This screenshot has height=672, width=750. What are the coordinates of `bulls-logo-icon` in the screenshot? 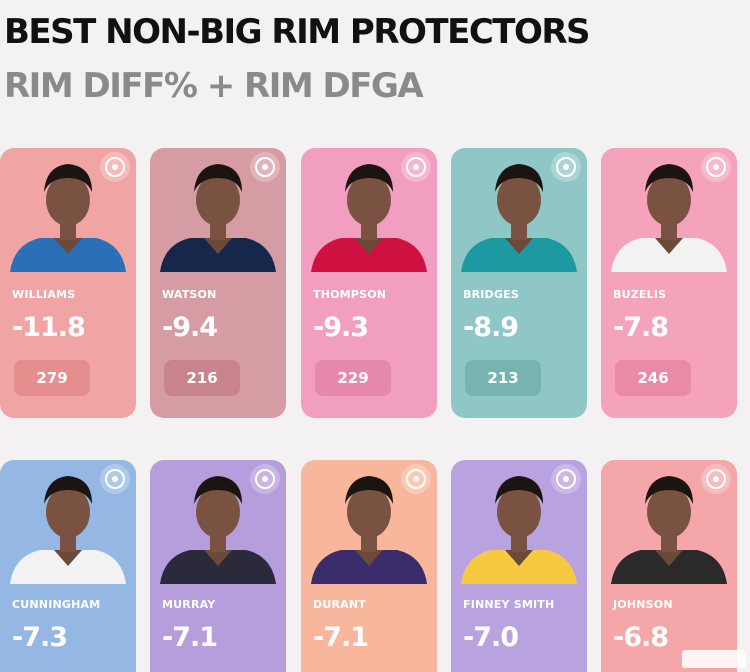 It's located at (716, 167).